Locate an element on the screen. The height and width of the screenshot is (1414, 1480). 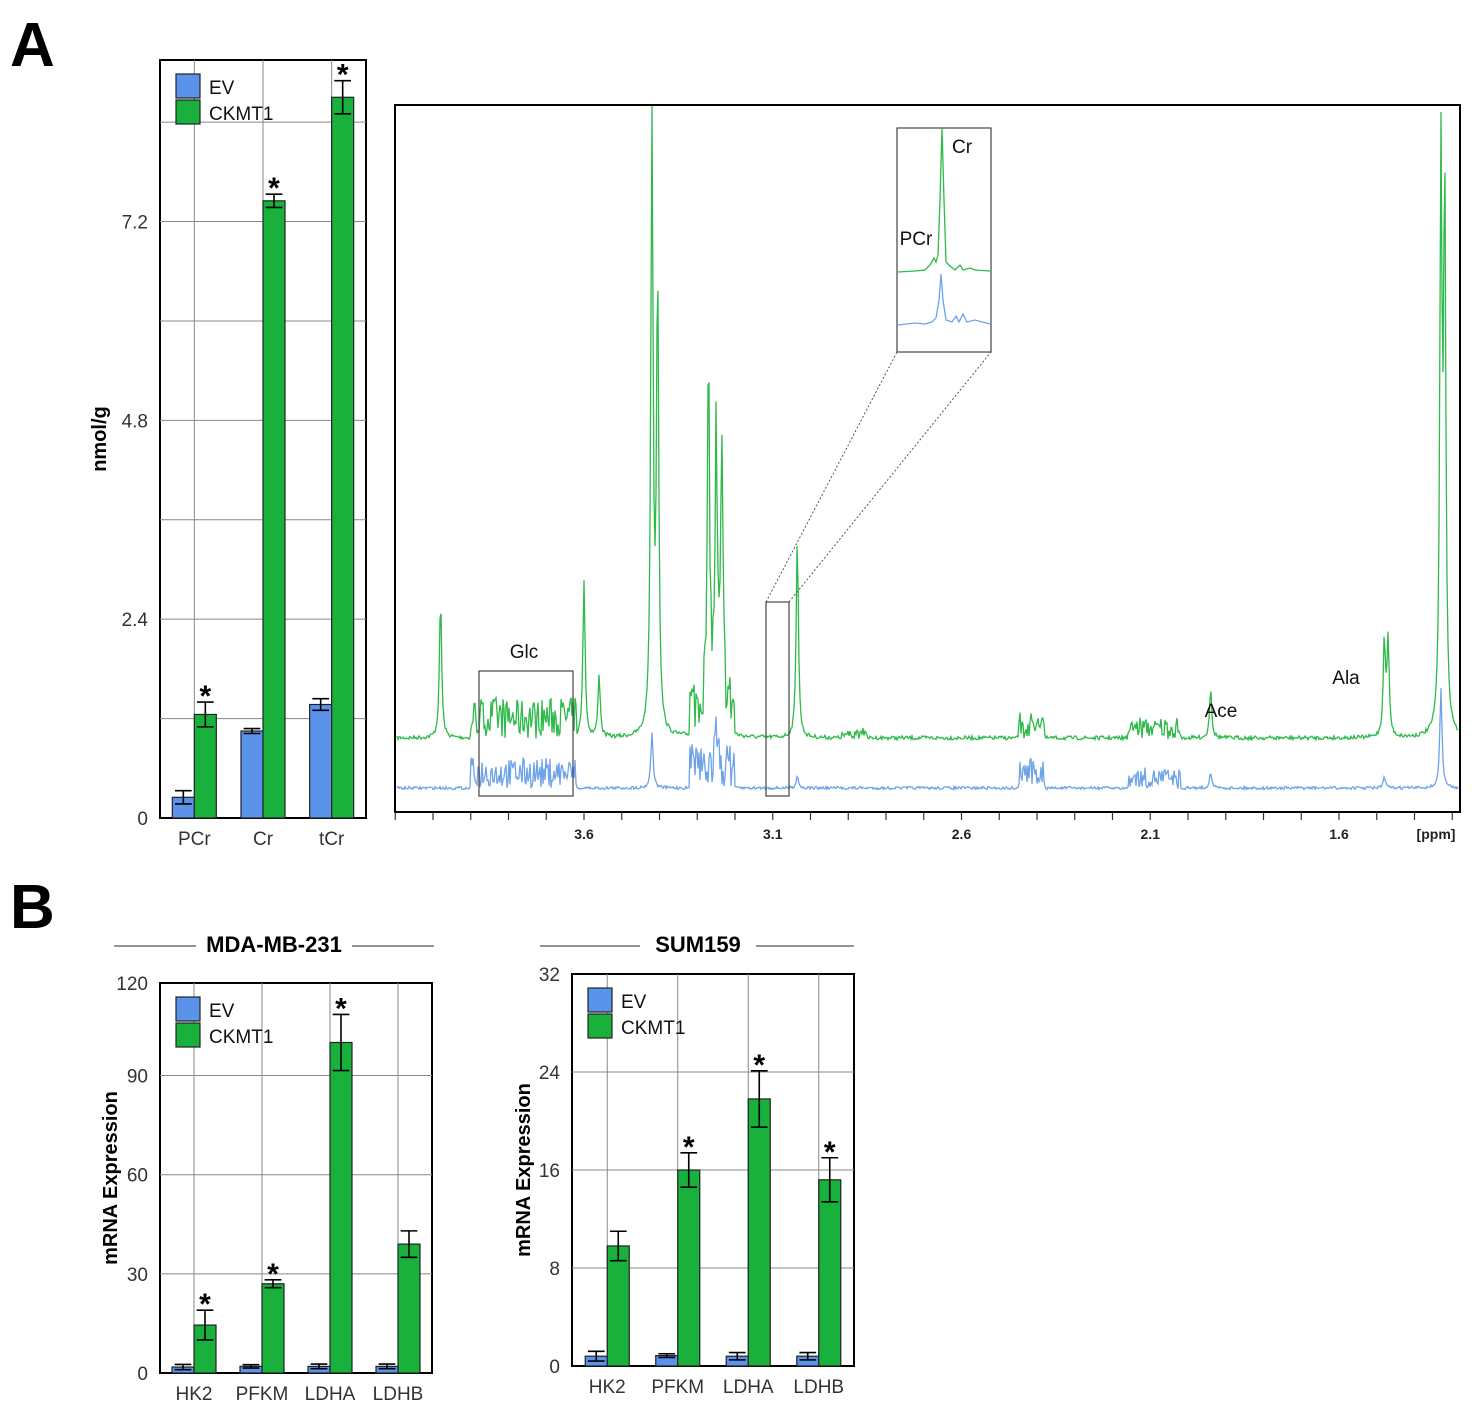
x-tick-label: tCr is located at coordinates (332, 839).